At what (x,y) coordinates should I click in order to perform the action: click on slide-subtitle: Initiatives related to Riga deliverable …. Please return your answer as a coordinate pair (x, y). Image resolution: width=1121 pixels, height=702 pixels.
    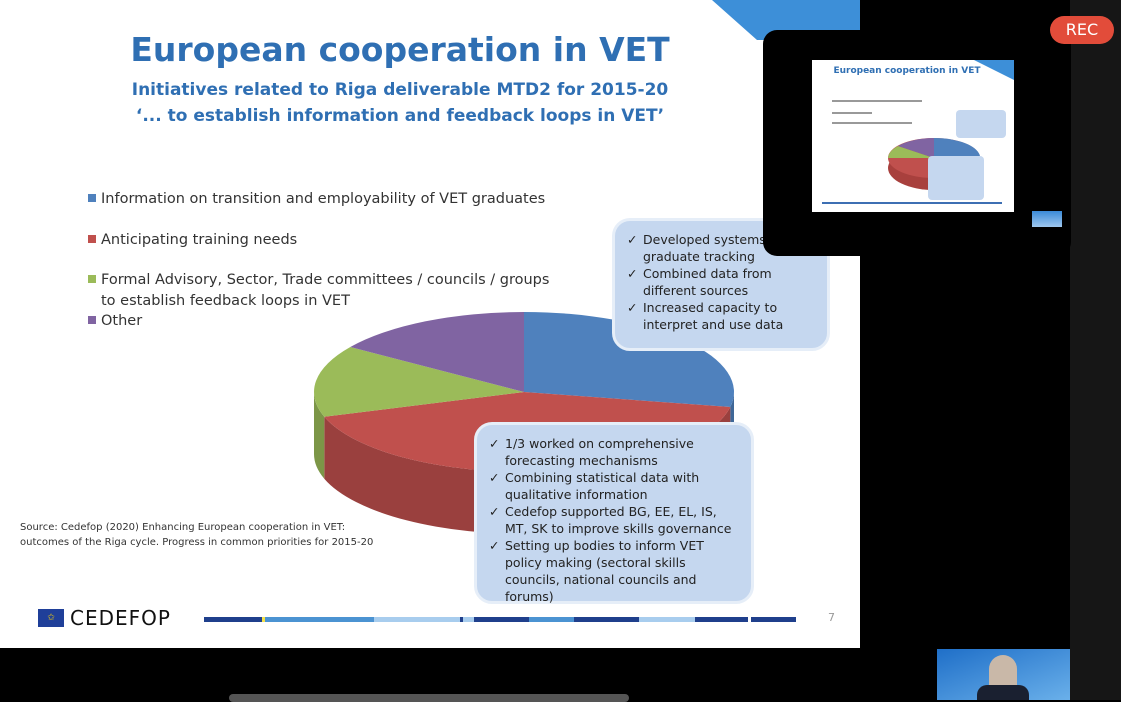
    Looking at the image, I should click on (400, 90).